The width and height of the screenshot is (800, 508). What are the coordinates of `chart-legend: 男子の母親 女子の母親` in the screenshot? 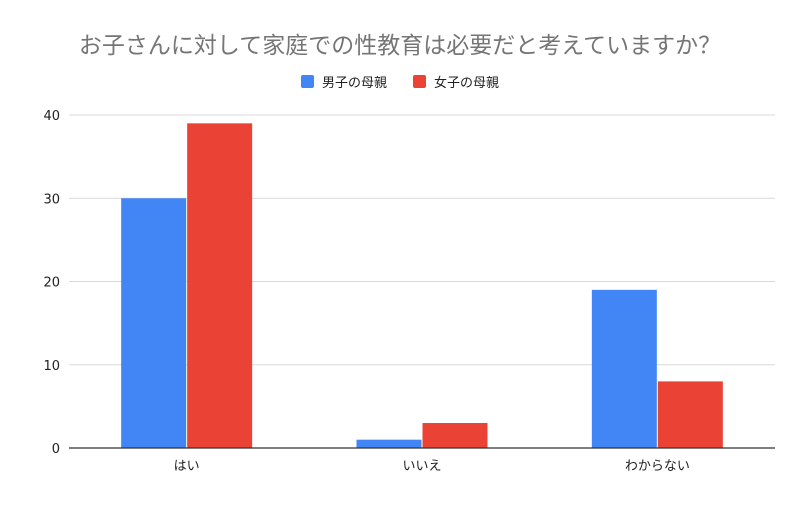 It's located at (400, 81).